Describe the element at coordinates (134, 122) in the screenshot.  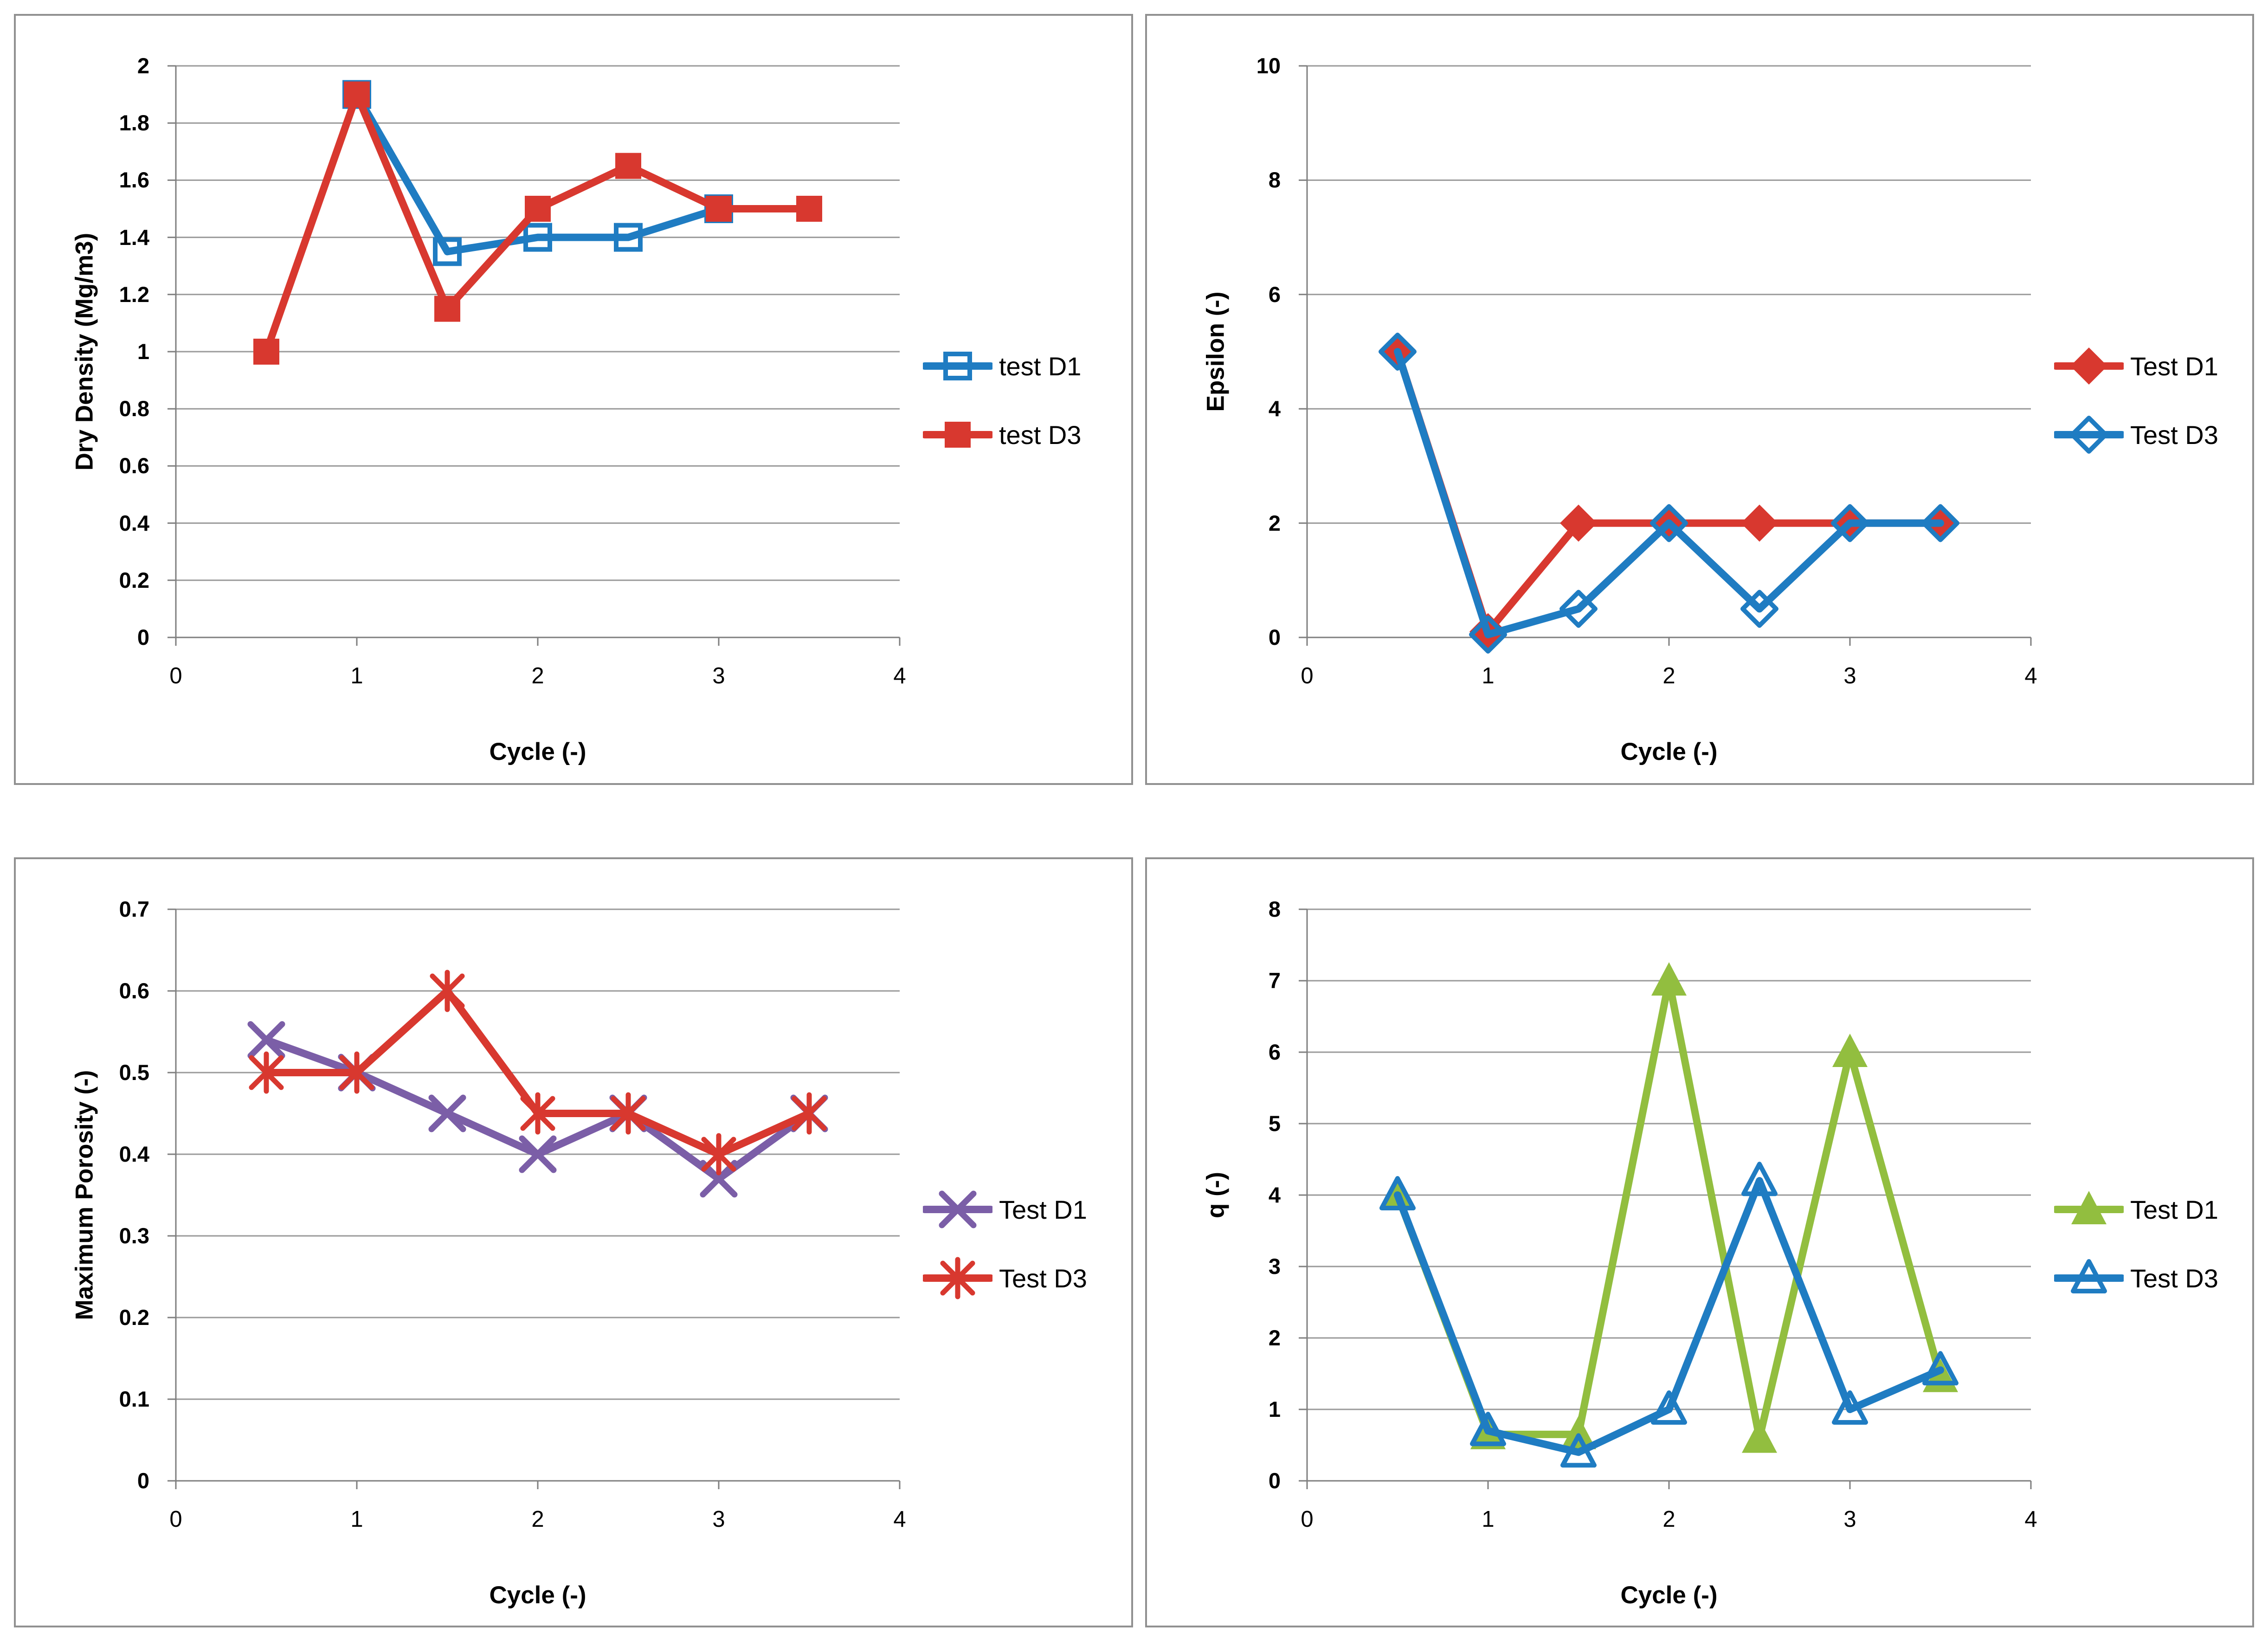
I see `y-tick-label: 1.8` at that location.